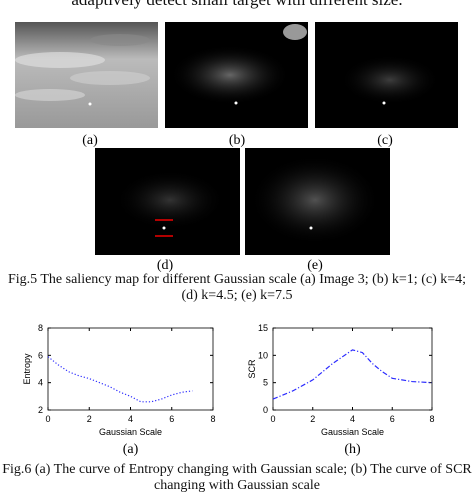 The height and width of the screenshot is (494, 474). Describe the element at coordinates (165, 265) in the screenshot. I see `panel-label: (d)` at that location.